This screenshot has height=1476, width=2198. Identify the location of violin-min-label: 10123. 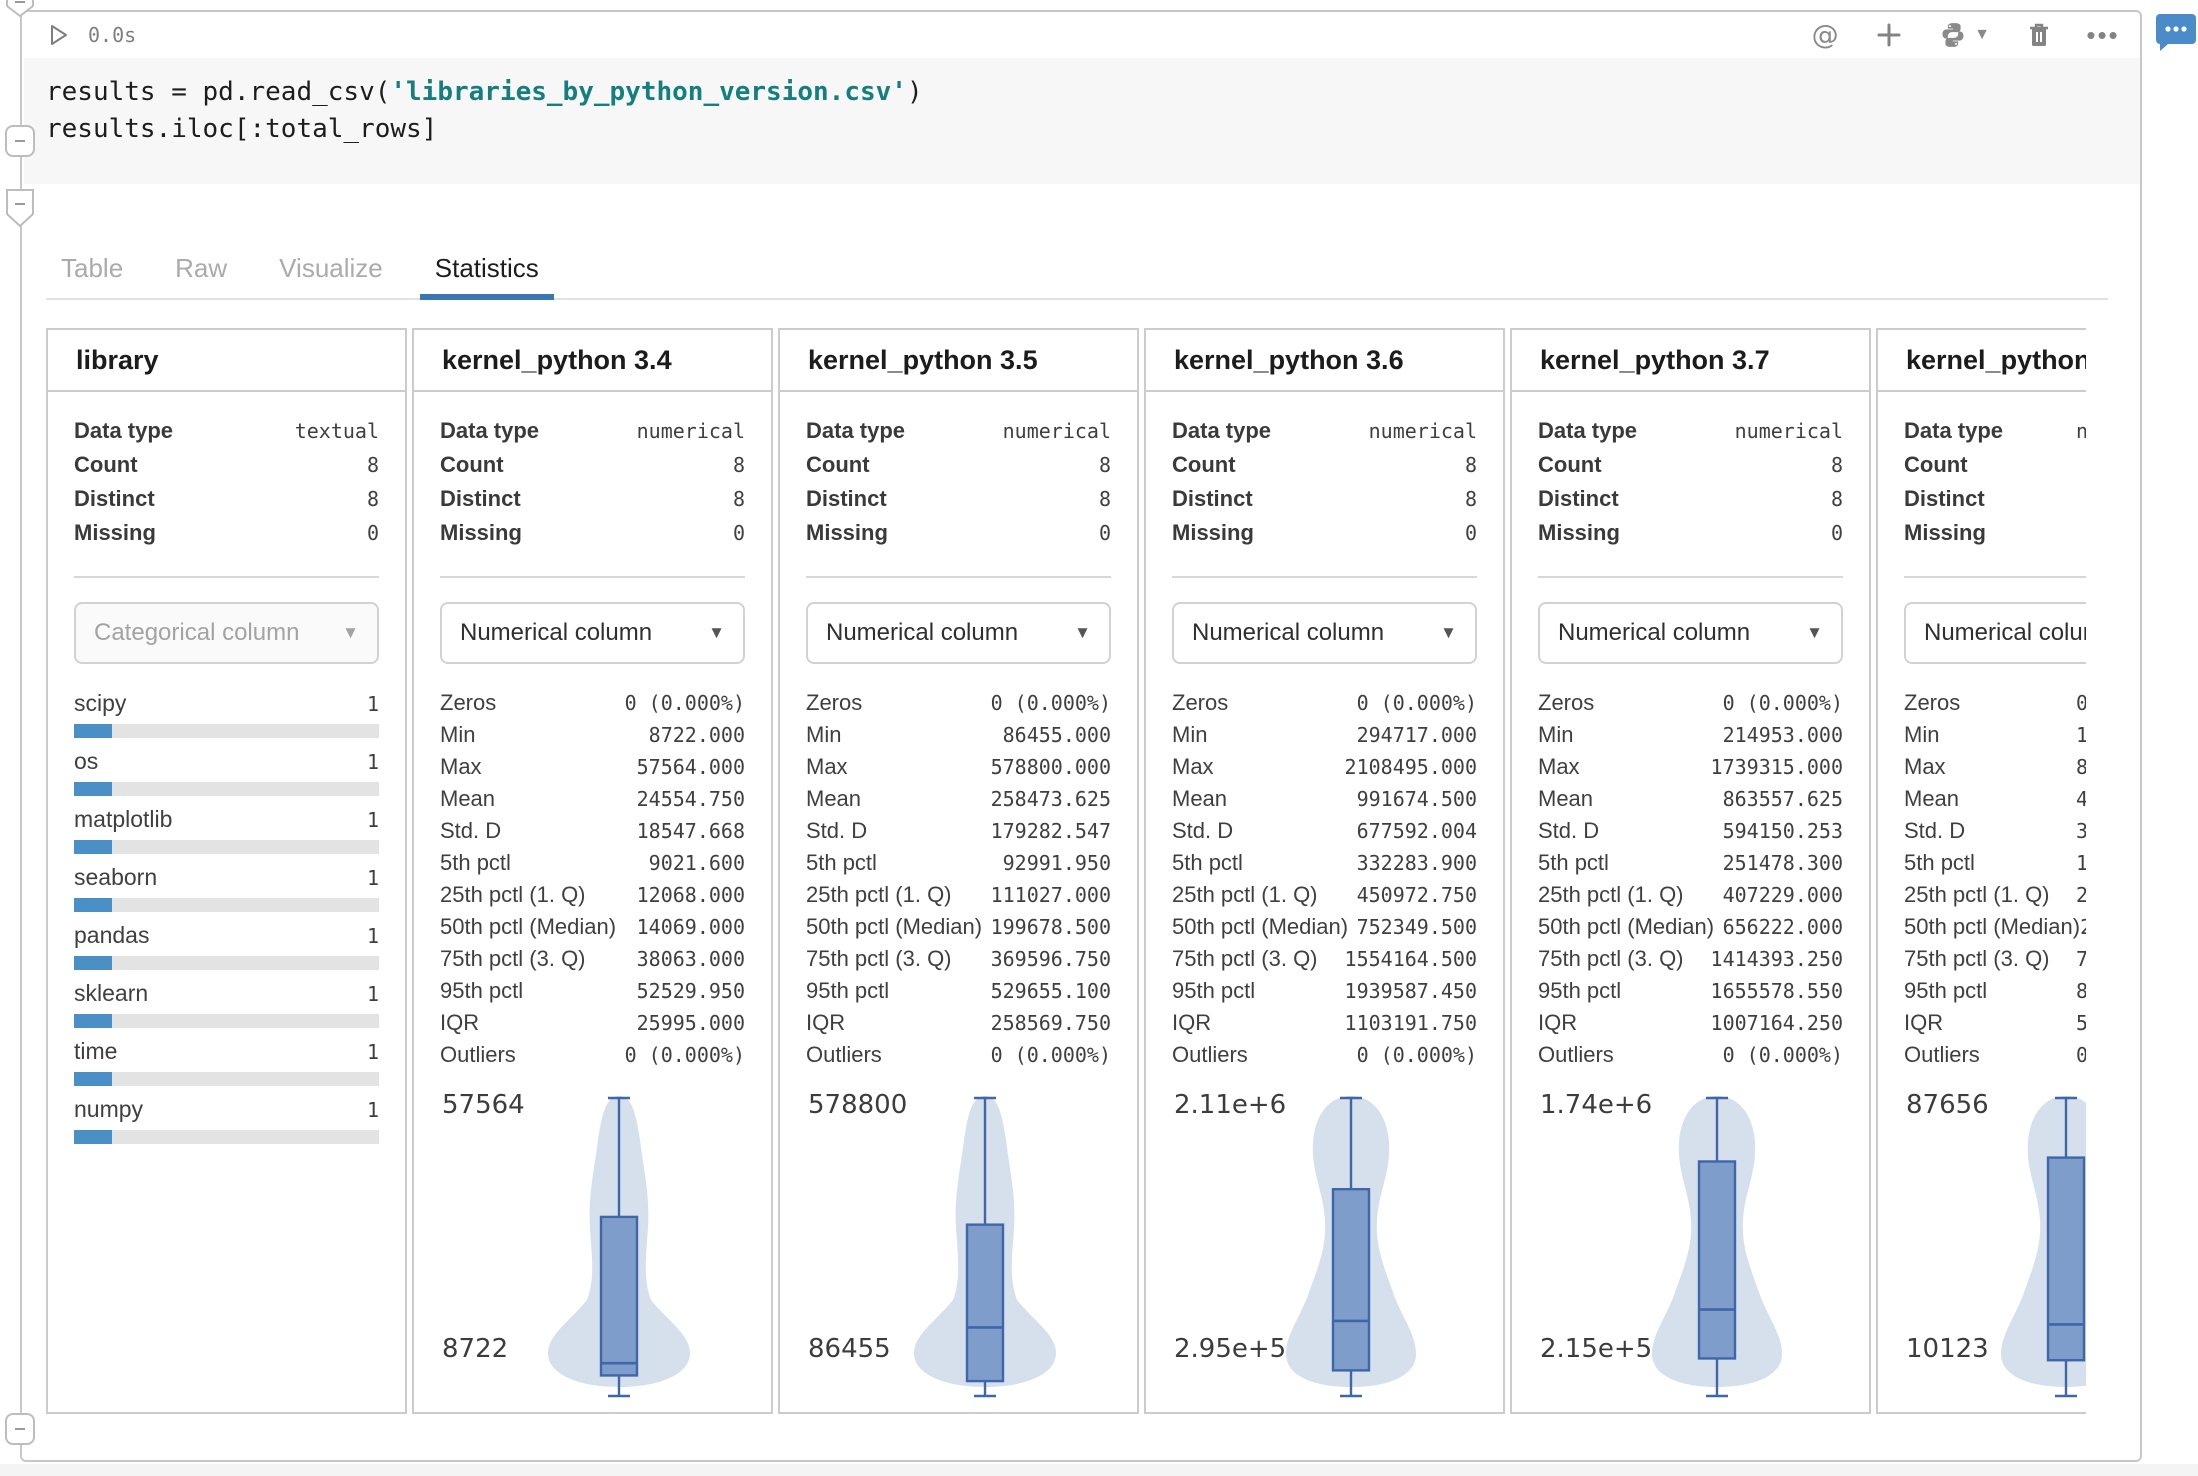
(1947, 1349).